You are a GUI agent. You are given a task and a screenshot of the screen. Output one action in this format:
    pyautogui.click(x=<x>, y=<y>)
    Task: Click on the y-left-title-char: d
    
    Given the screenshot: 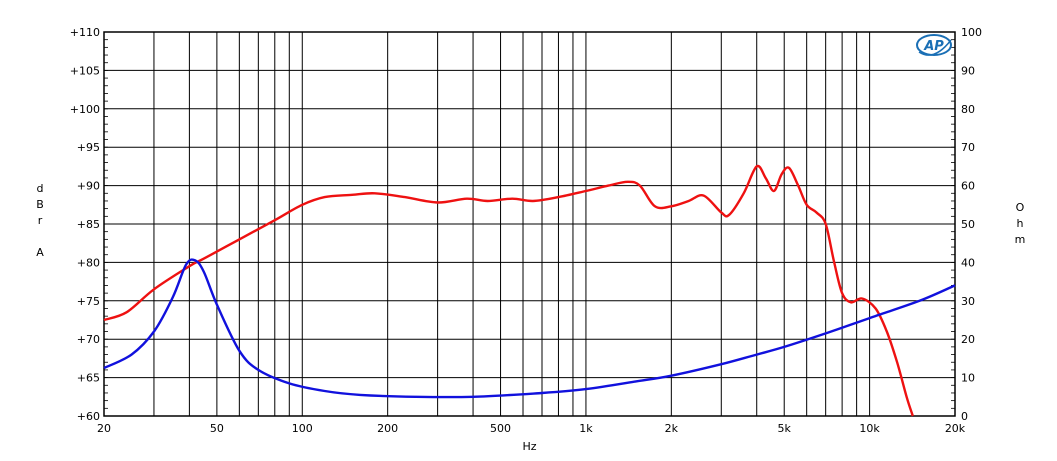 What is the action you would take?
    pyautogui.click(x=40, y=188)
    